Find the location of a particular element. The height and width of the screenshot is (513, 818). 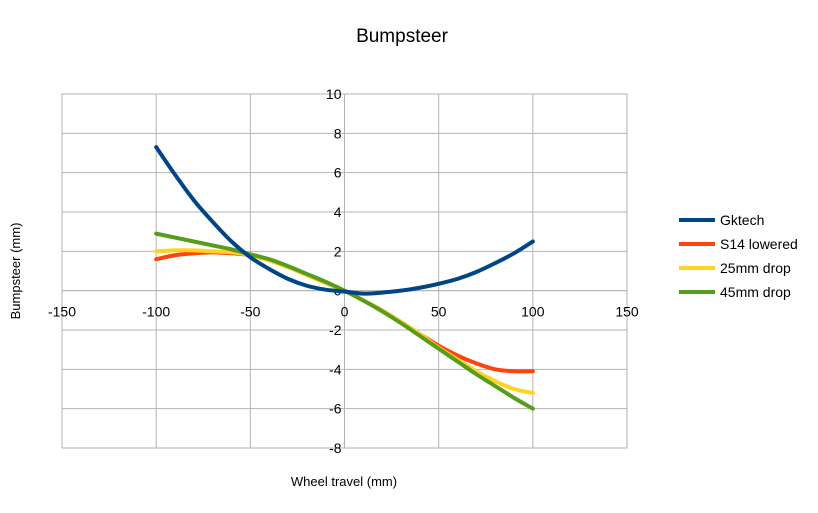

x-axis-label: Wheel travel (mm) is located at coordinates (344, 481).